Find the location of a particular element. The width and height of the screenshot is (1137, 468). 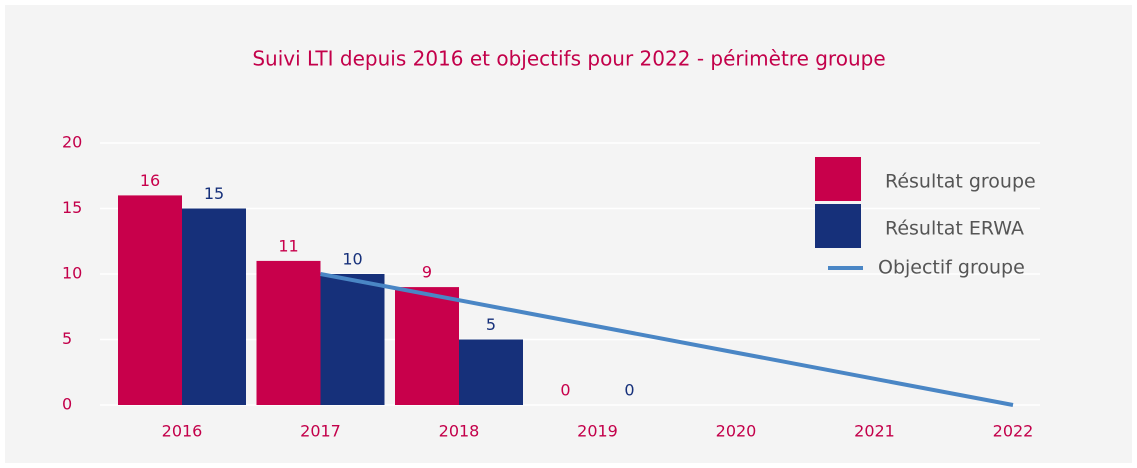

x-tick-label: 2020 is located at coordinates (736, 431).